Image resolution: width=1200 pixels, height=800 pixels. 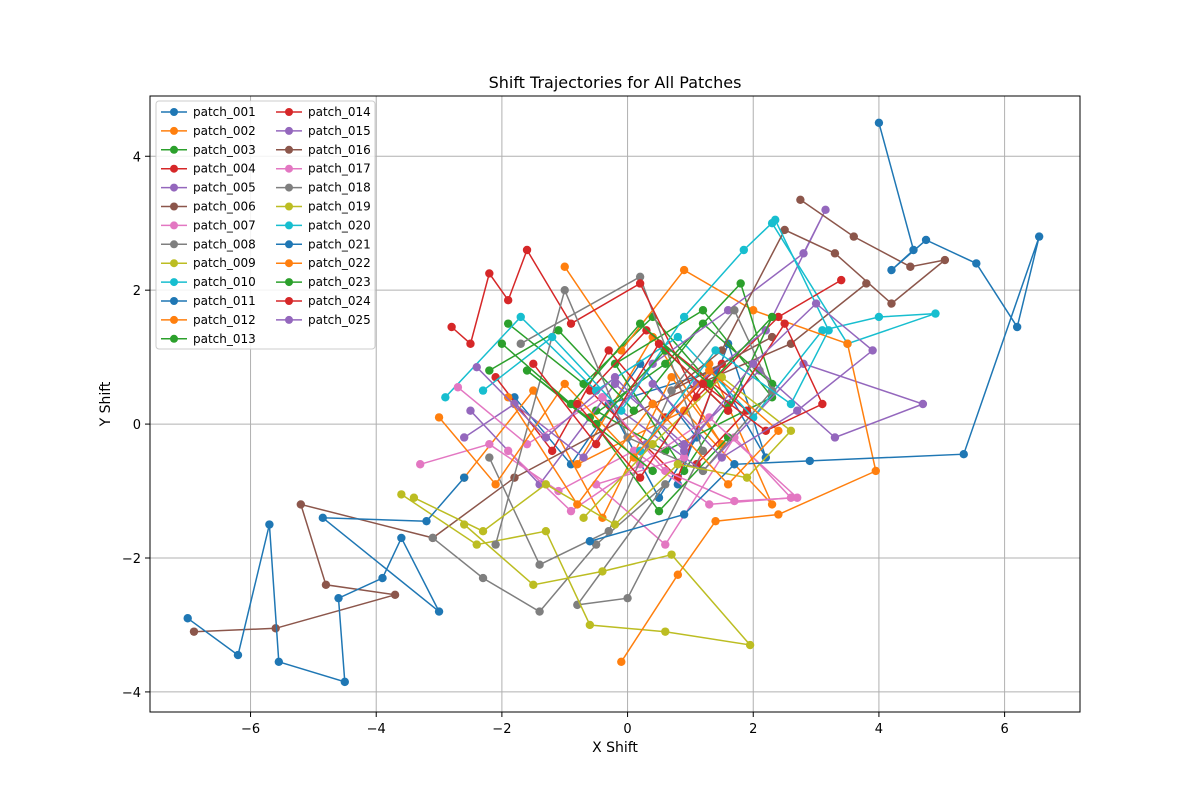 I want to click on x-tick-label: −2, so click(x=501, y=729).